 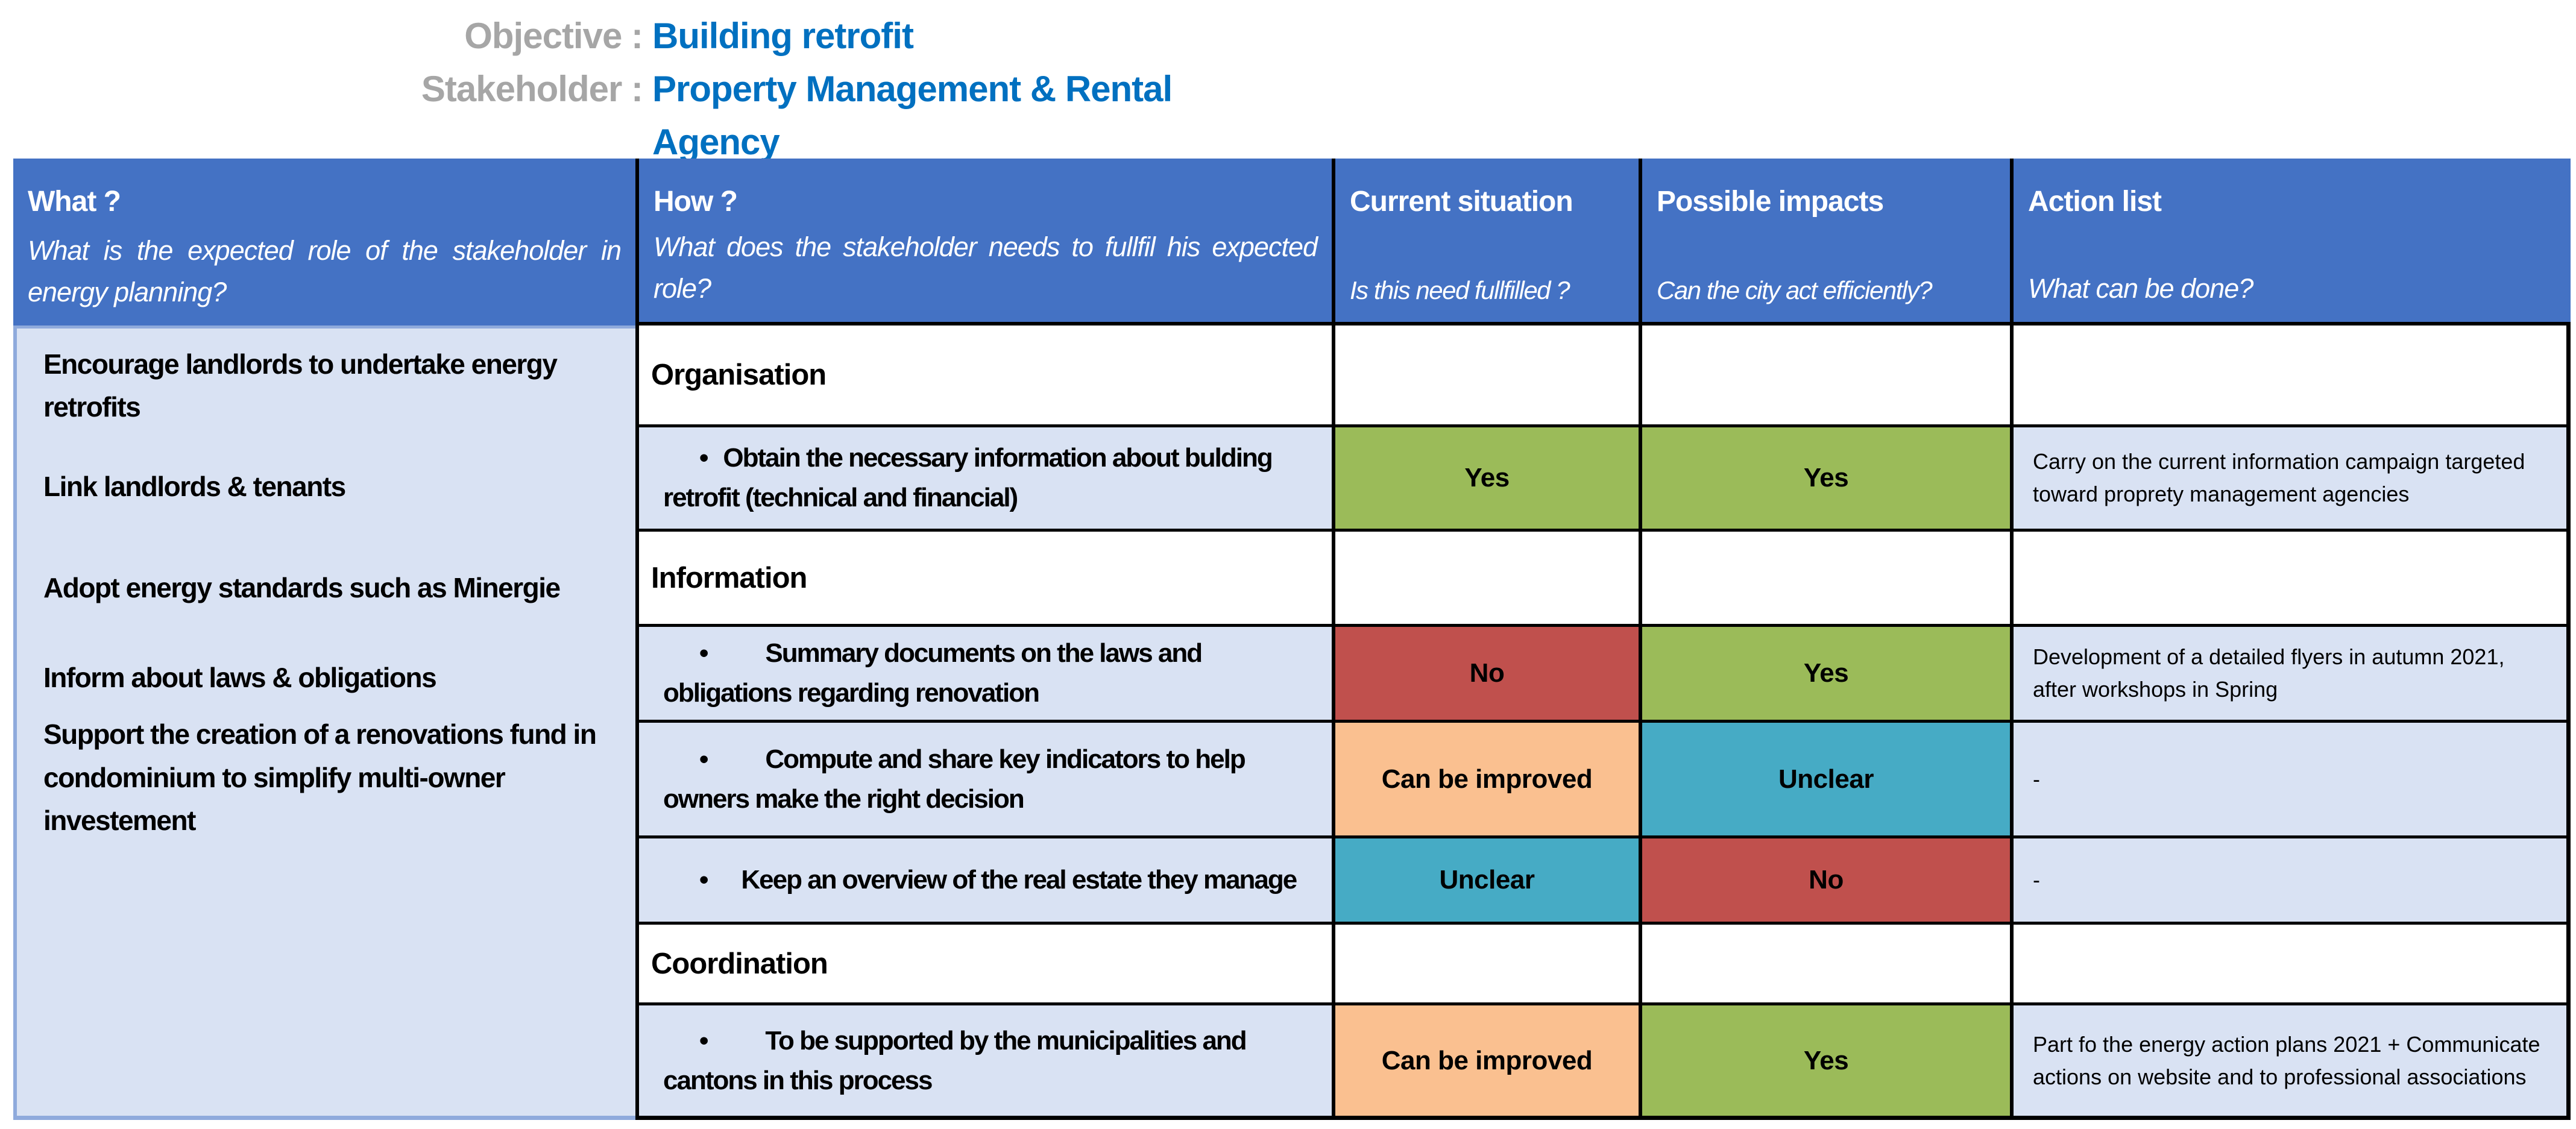 I want to click on category-cell: Organisation, so click(x=983, y=374).